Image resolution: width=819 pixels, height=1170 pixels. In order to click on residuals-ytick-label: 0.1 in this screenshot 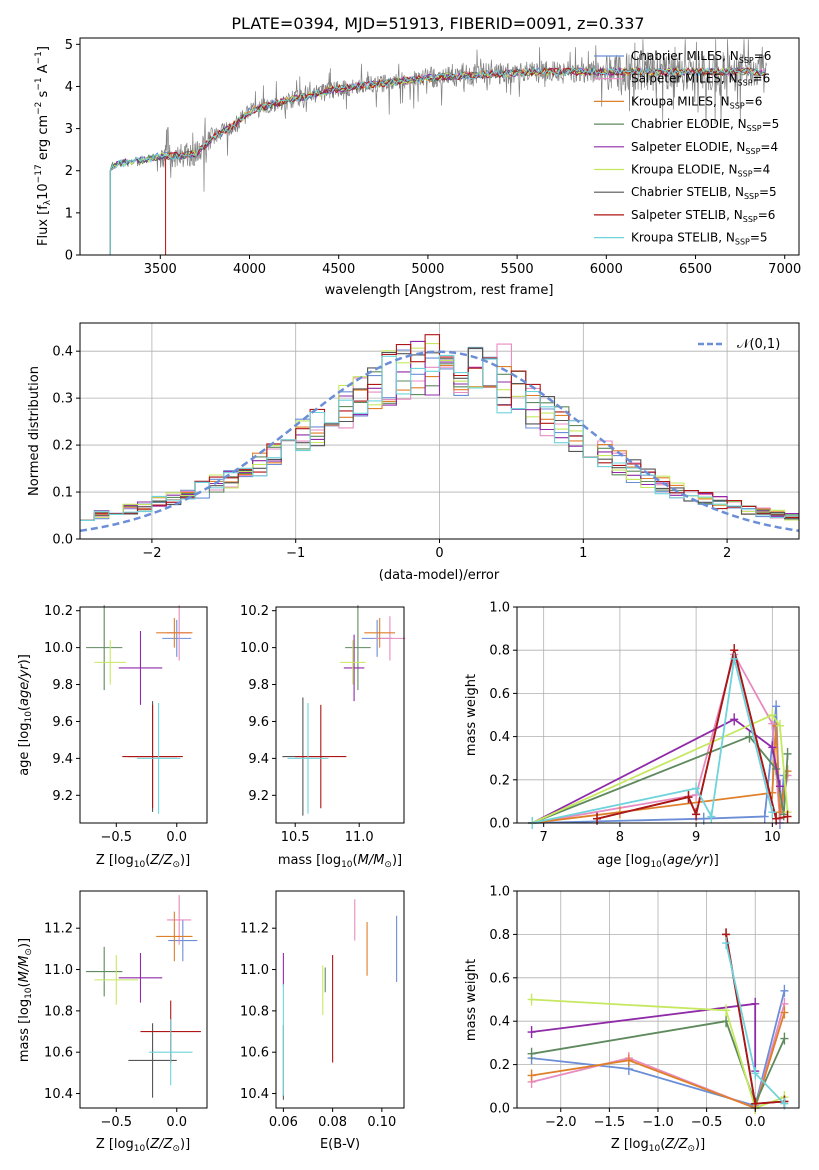, I will do `click(62, 493)`.